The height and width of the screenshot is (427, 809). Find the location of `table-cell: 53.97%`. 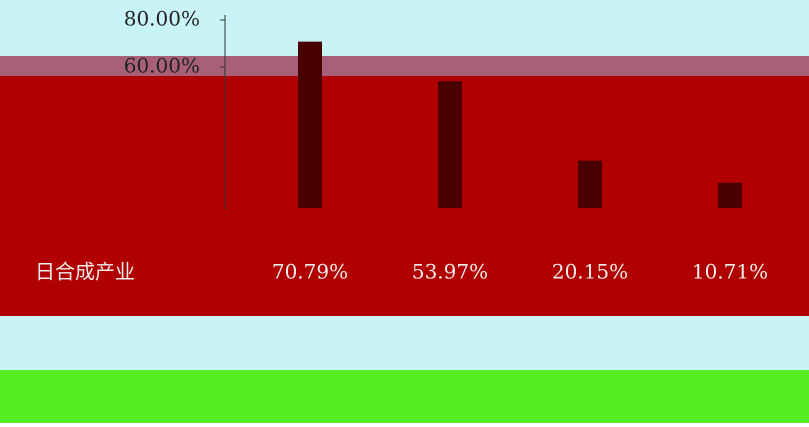

table-cell: 53.97% is located at coordinates (450, 272).